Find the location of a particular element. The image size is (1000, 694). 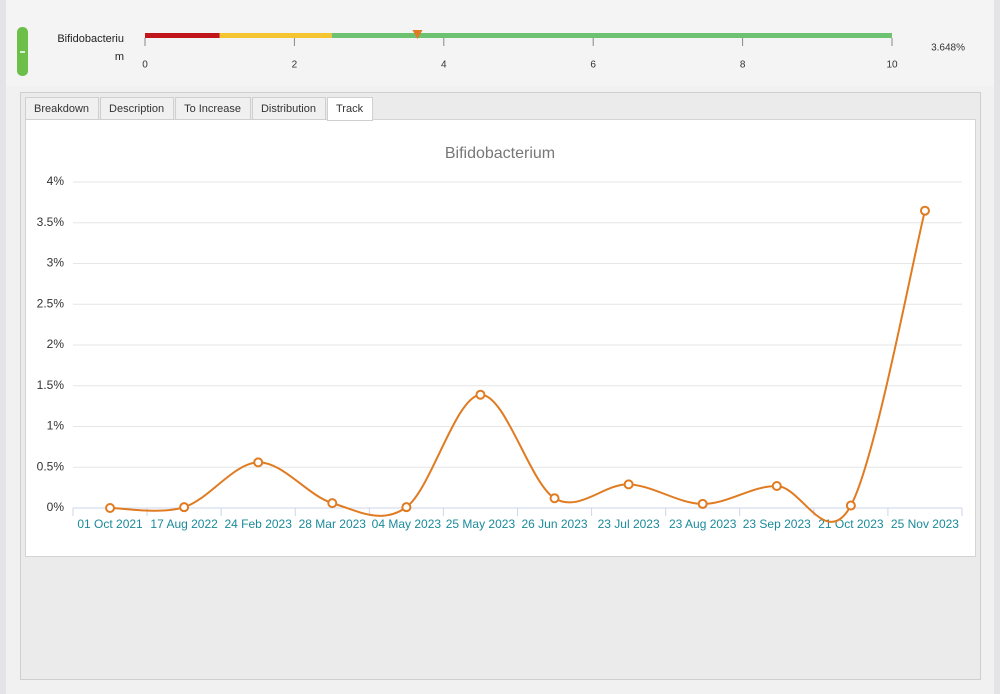

gauge-tick-label: 4 is located at coordinates (444, 65).